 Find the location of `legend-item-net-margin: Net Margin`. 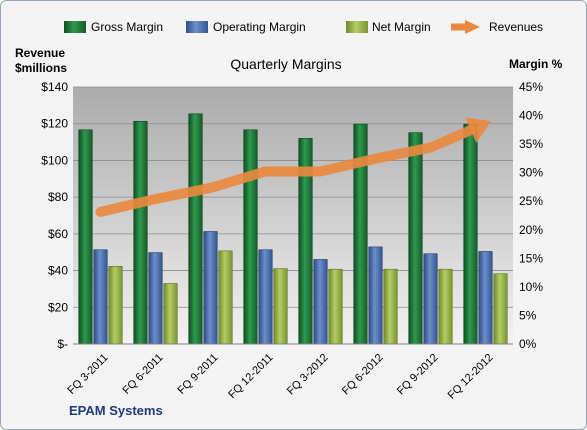

legend-item-net-margin: Net Margin is located at coordinates (388, 27).